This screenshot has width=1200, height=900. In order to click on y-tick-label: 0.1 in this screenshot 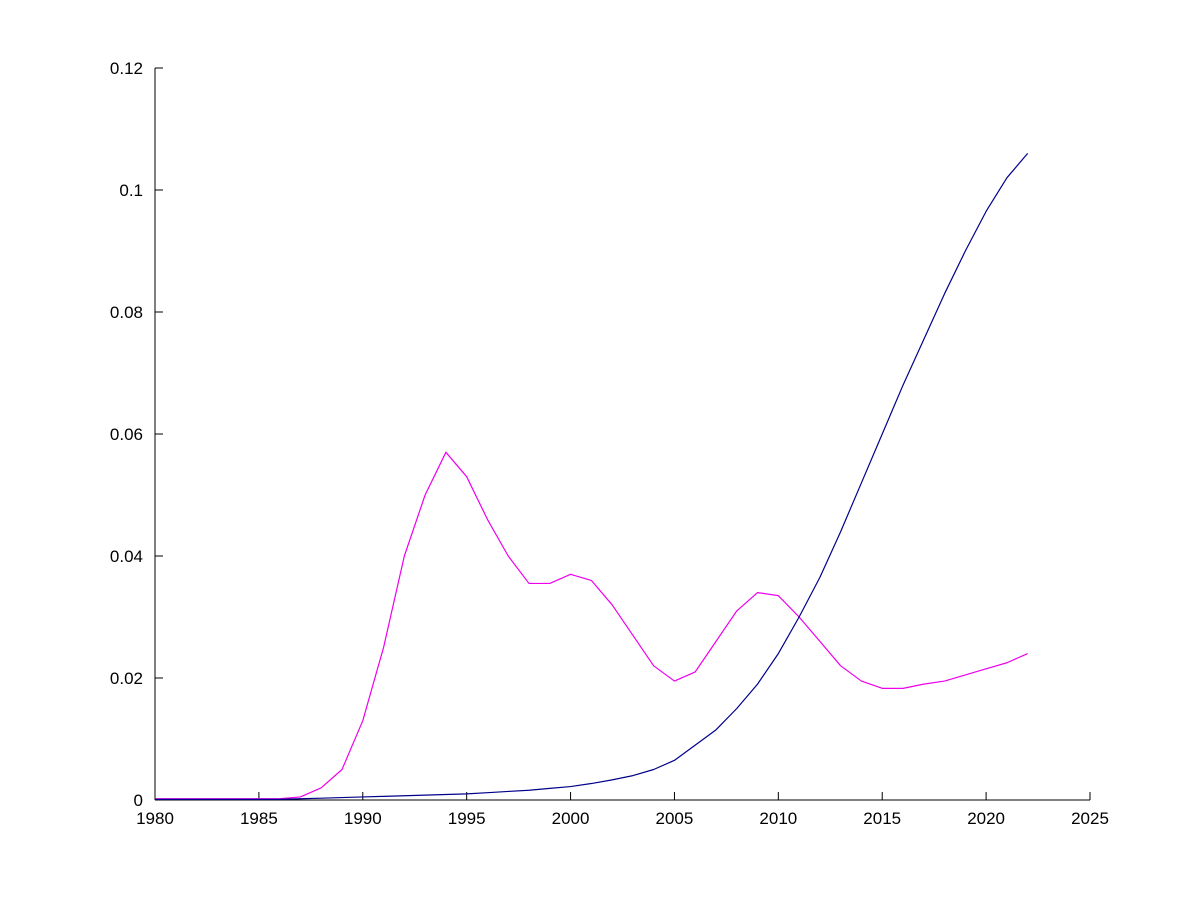, I will do `click(131, 190)`.